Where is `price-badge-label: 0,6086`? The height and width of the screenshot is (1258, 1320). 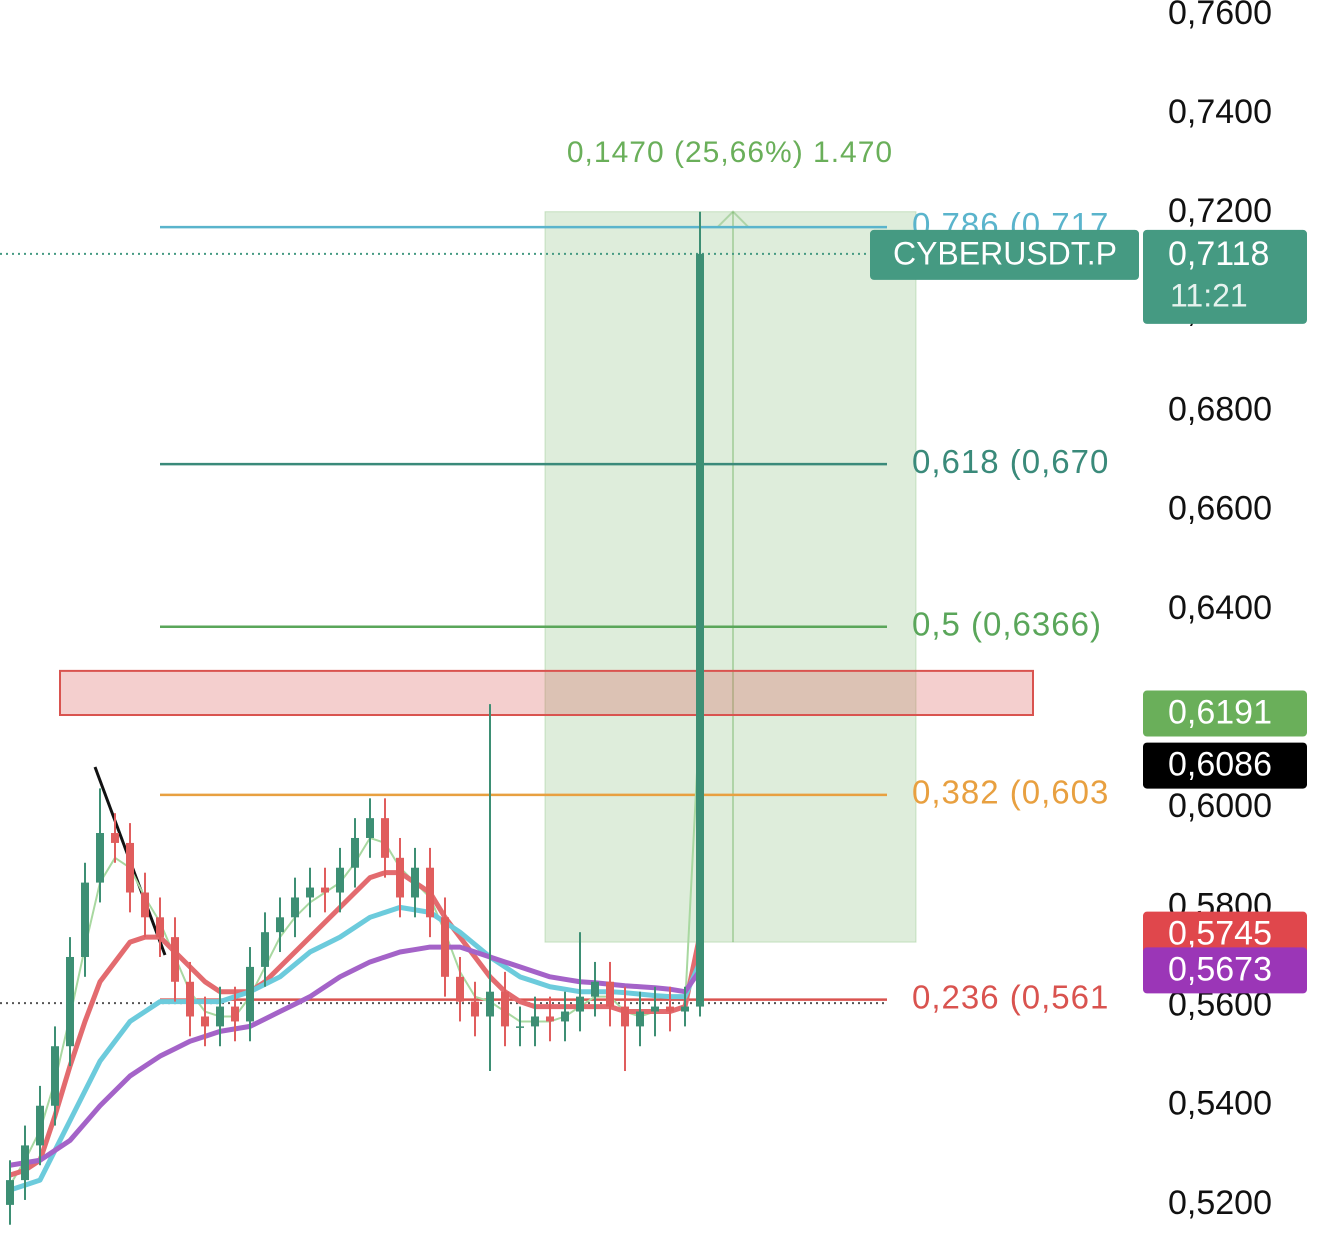
price-badge-label: 0,6086 is located at coordinates (1220, 765).